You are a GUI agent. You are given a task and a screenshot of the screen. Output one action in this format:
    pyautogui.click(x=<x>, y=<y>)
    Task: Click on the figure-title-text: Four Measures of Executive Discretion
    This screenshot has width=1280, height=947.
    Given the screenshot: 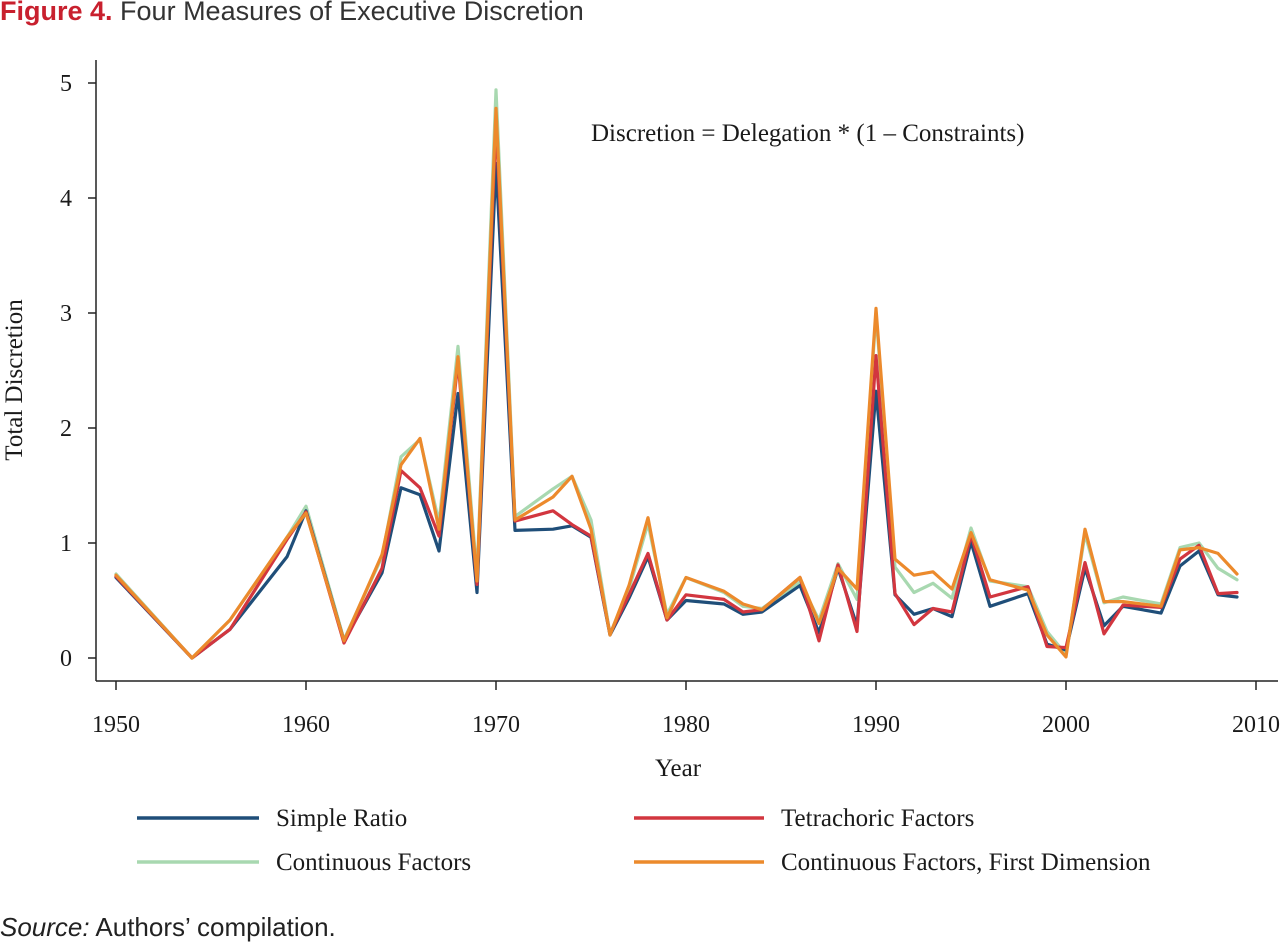 What is the action you would take?
    pyautogui.click(x=352, y=13)
    